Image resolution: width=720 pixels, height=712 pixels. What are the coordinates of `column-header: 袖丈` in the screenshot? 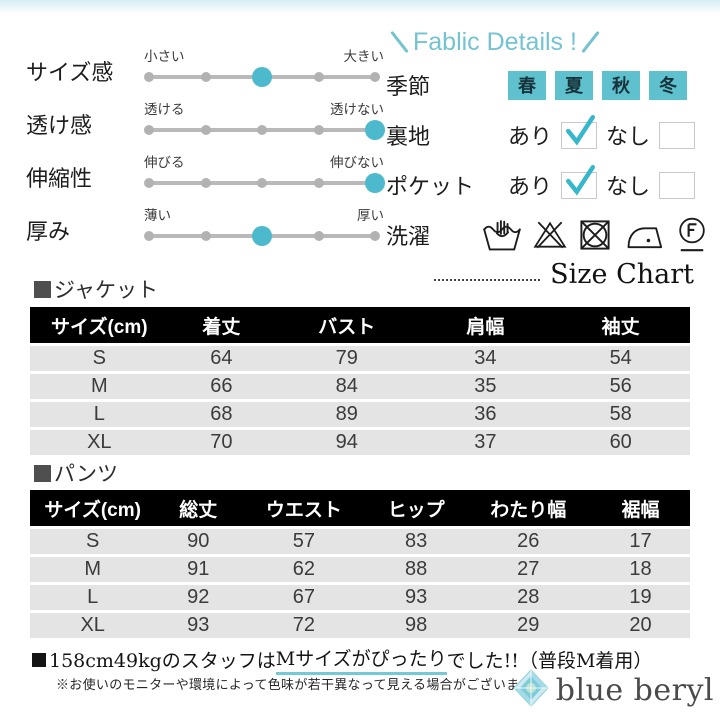 It's located at (620, 325).